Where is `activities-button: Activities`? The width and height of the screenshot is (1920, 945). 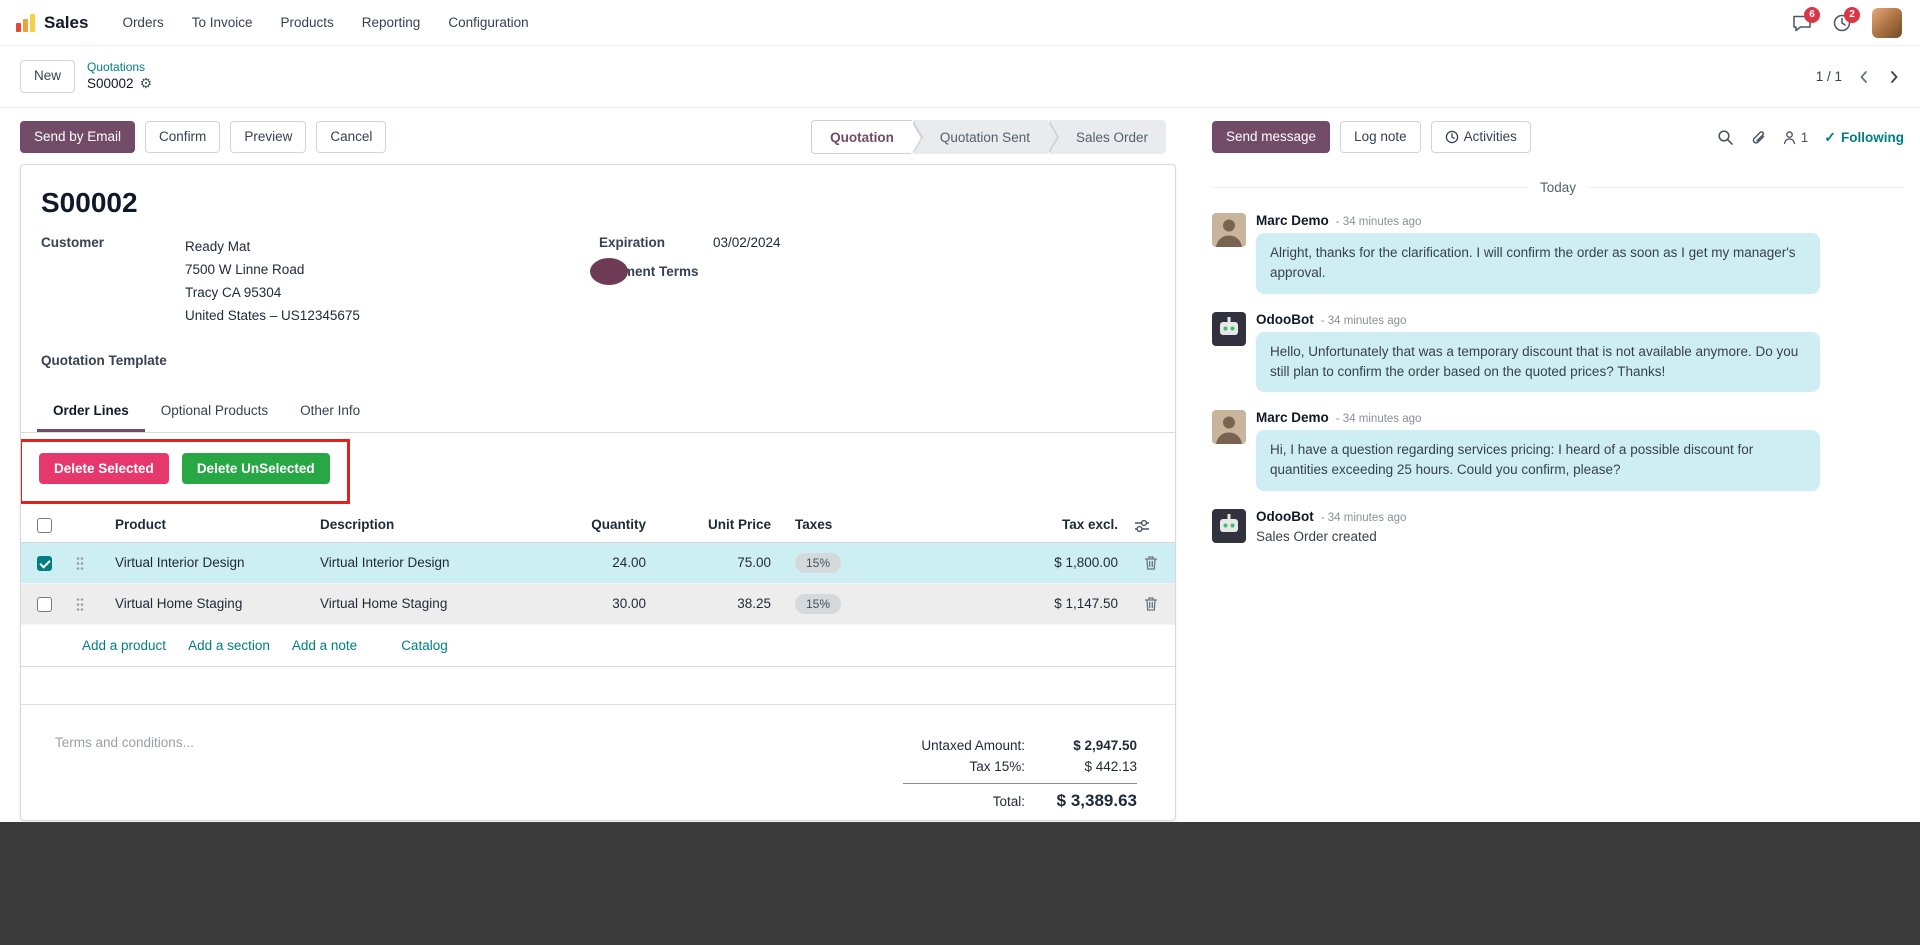 activities-button: Activities is located at coordinates (1480, 137).